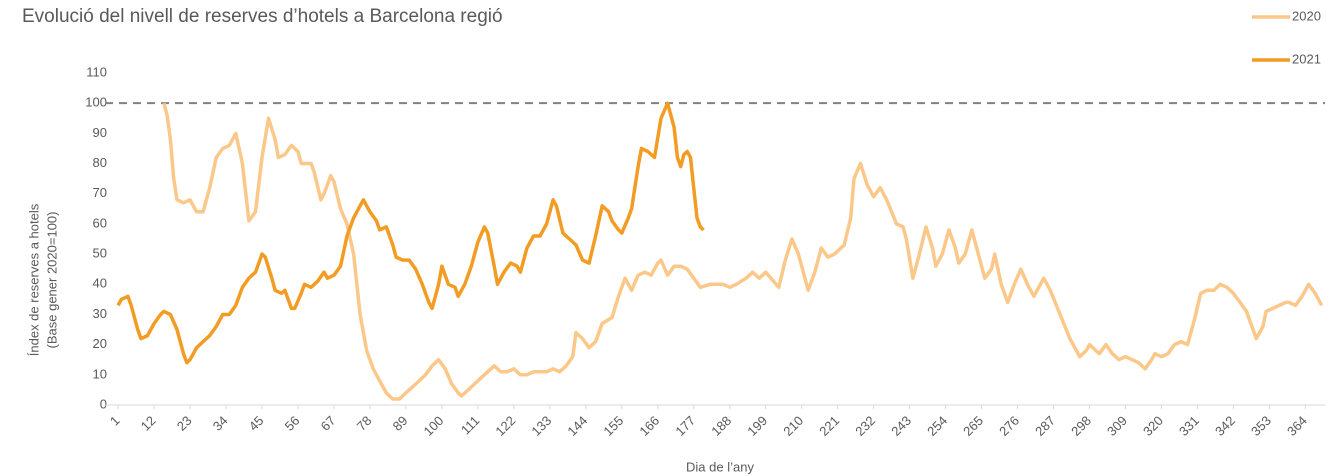  What do you see at coordinates (100, 192) in the screenshot?
I see `y-tick-label: 70` at bounding box center [100, 192].